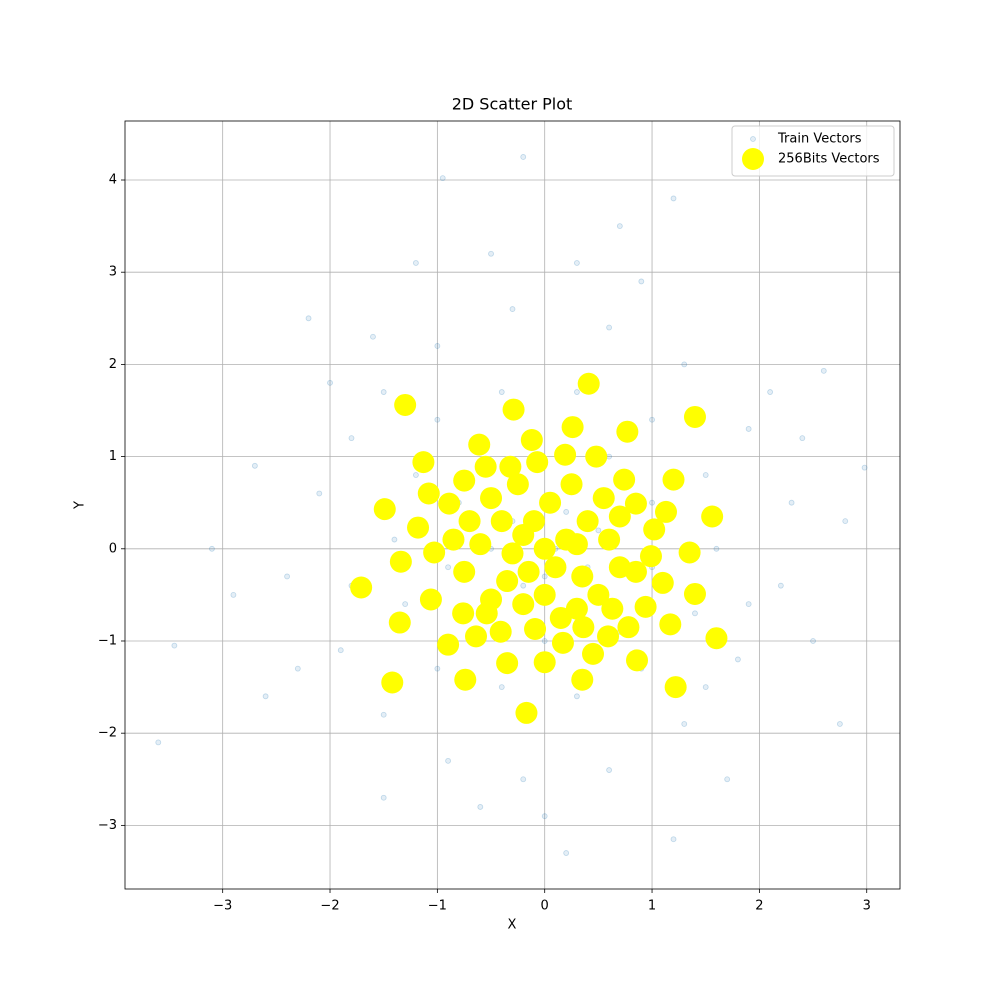 Image resolution: width=1000 pixels, height=1000 pixels. Describe the element at coordinates (652, 906) in the screenshot. I see `x-tick-label: 1` at that location.